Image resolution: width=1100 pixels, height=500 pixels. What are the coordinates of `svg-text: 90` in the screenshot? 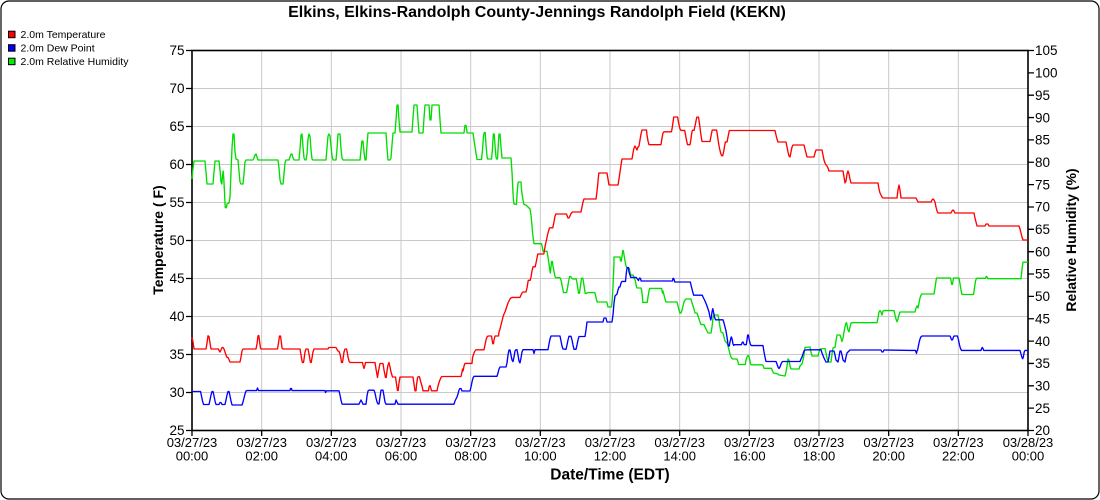 It's located at (1042, 117).